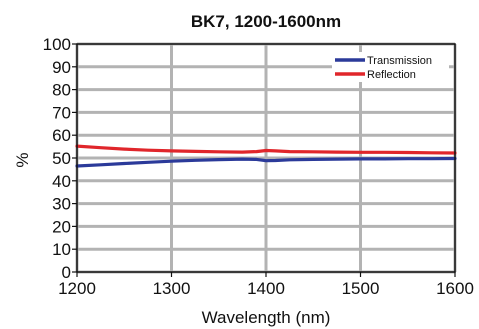 The image size is (479, 329). I want to click on y-tick-label: 40, so click(61, 181).